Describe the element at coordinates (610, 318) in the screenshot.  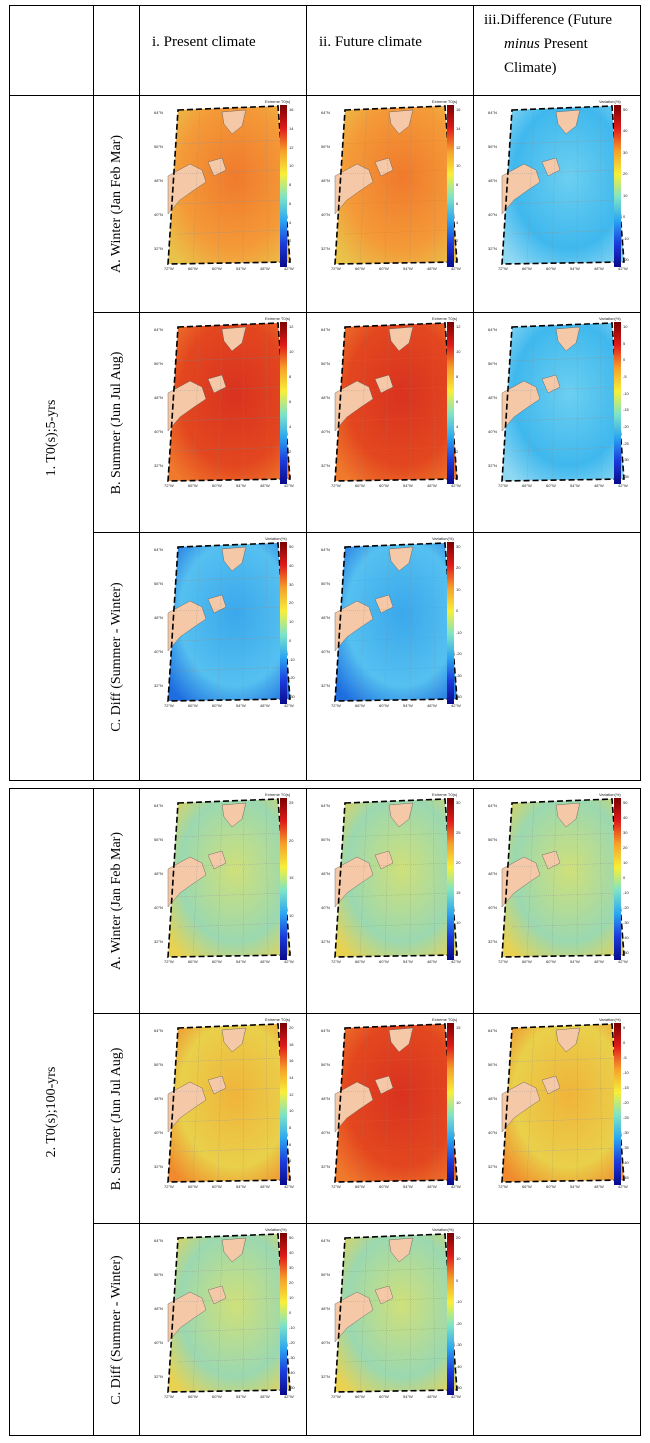
I see `colorbar-title: Variation(%)` at that location.